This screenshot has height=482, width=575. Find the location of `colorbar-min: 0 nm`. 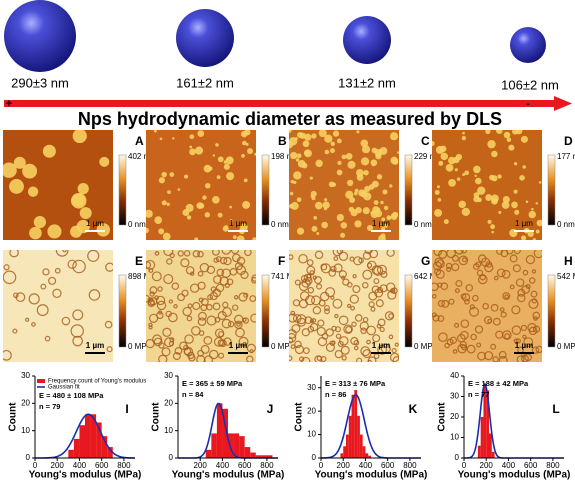

colorbar-min: 0 nm is located at coordinates (137, 224).